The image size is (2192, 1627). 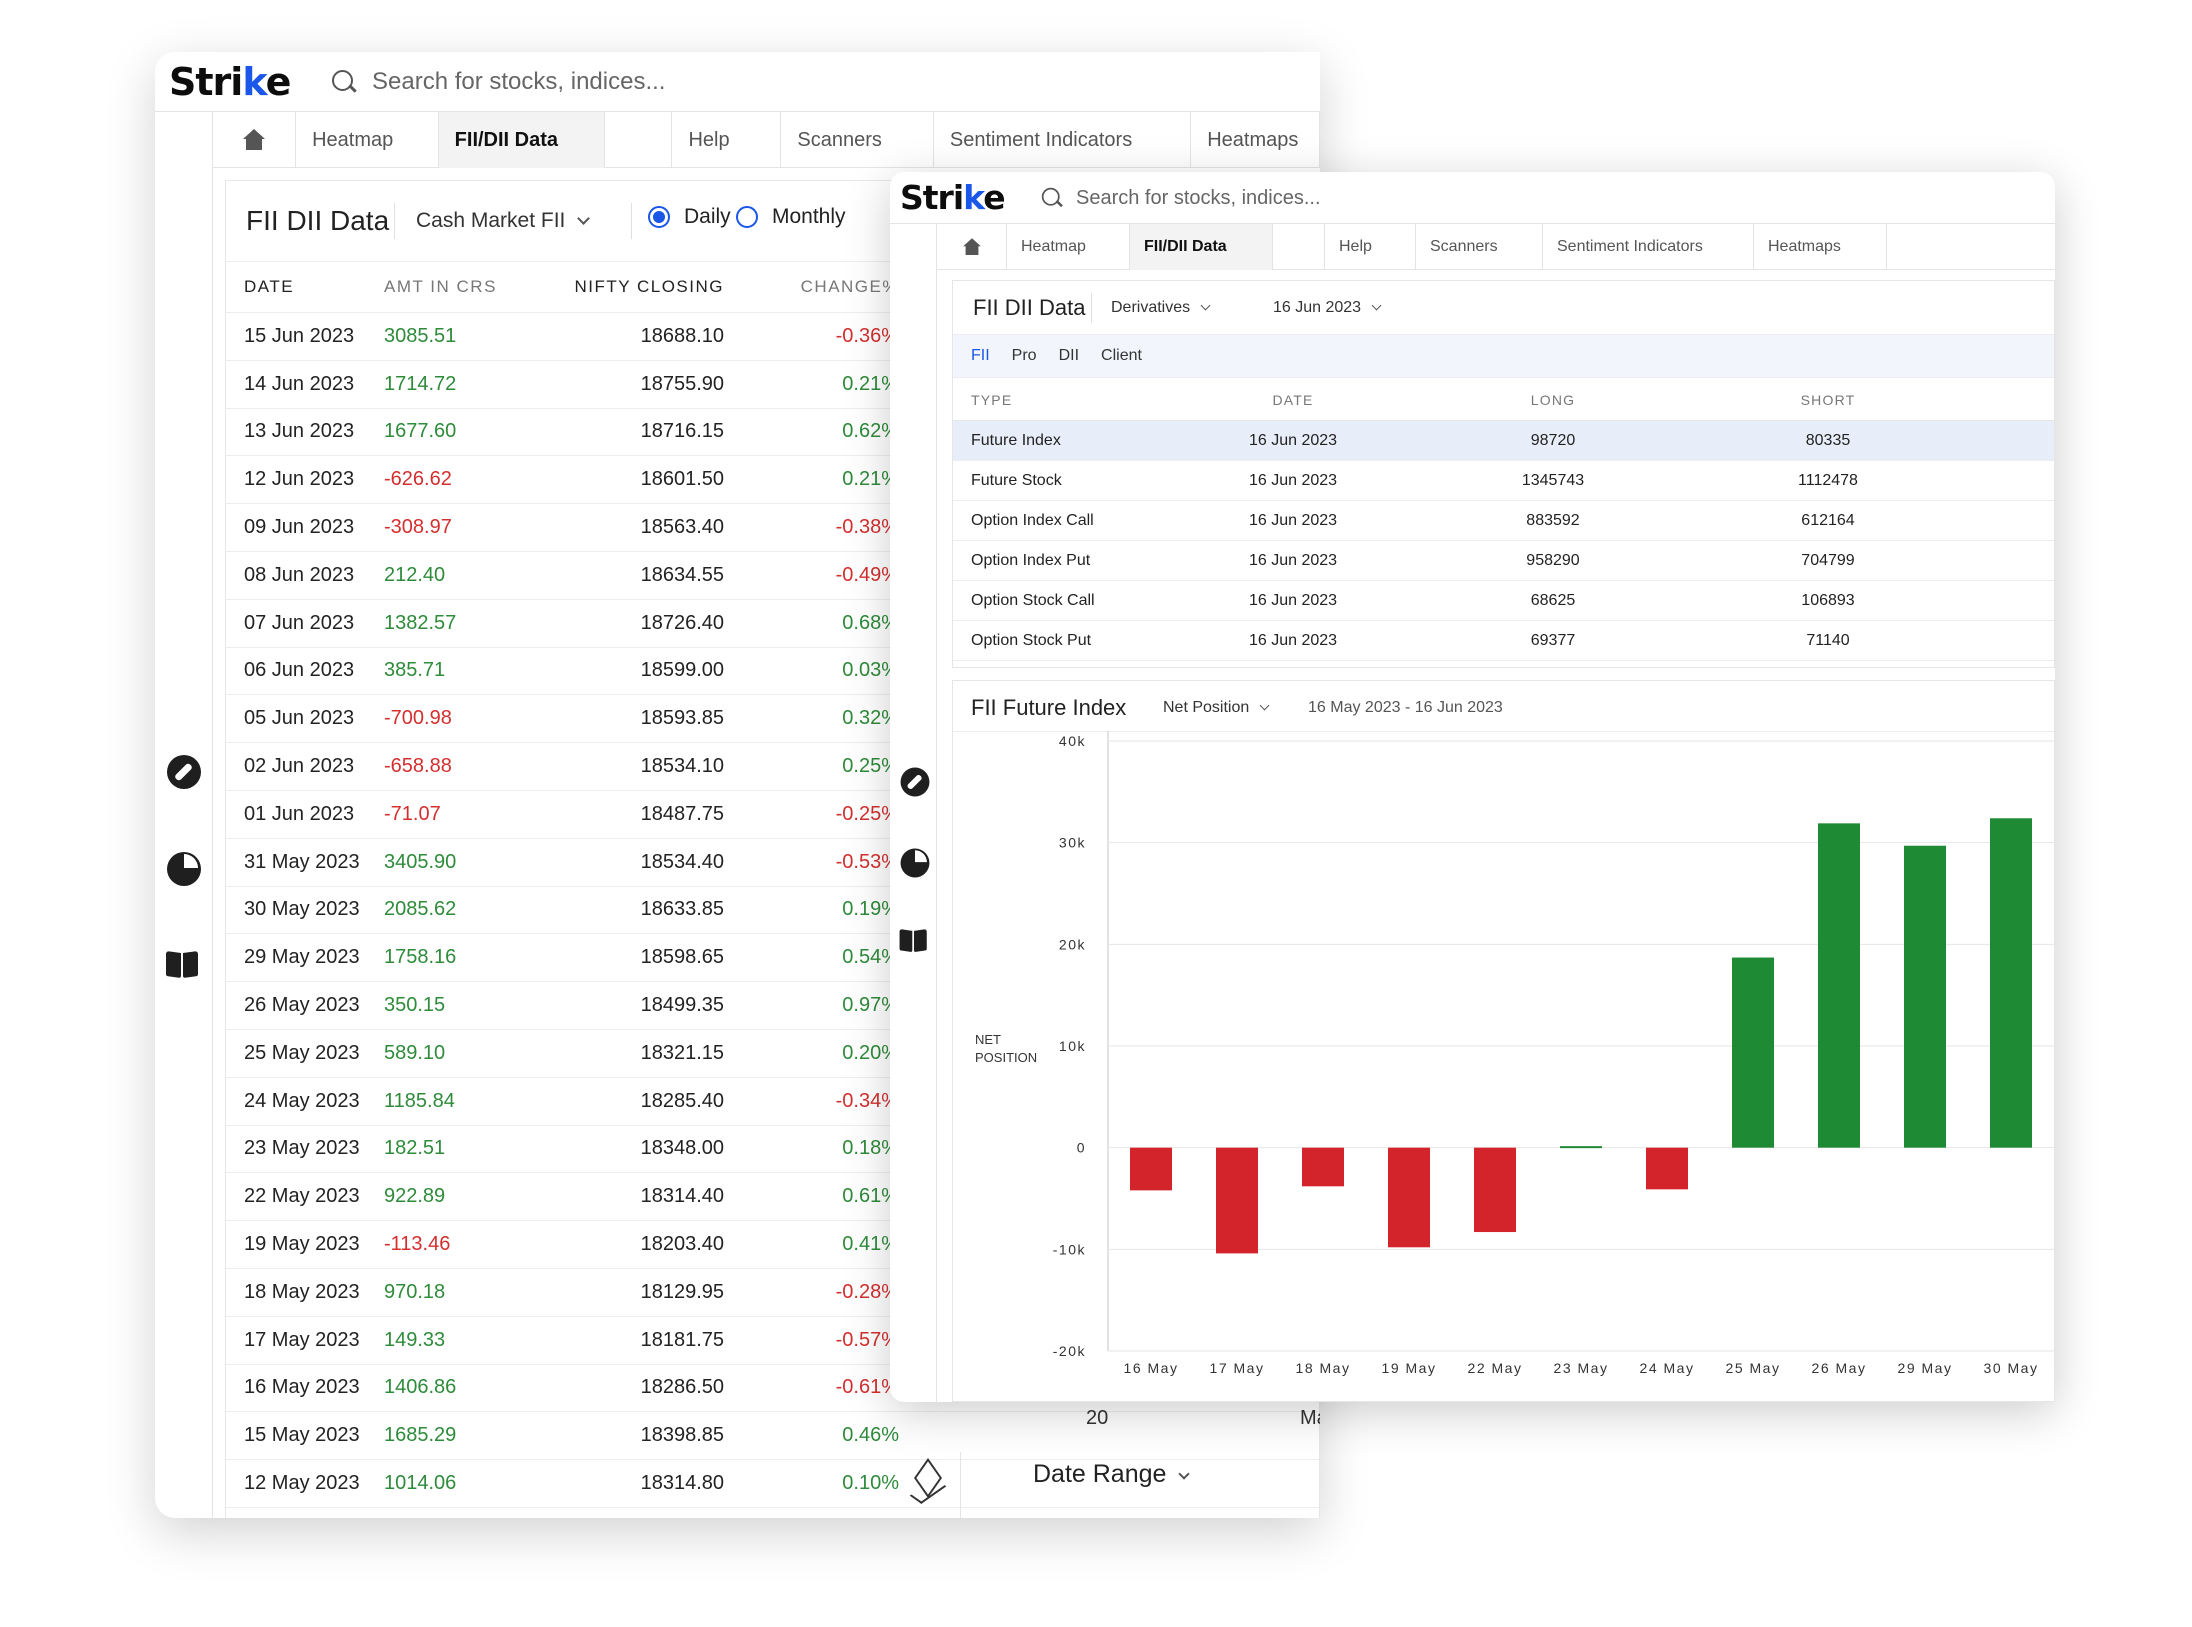 I want to click on cell-amount: -71.07, so click(x=412, y=813).